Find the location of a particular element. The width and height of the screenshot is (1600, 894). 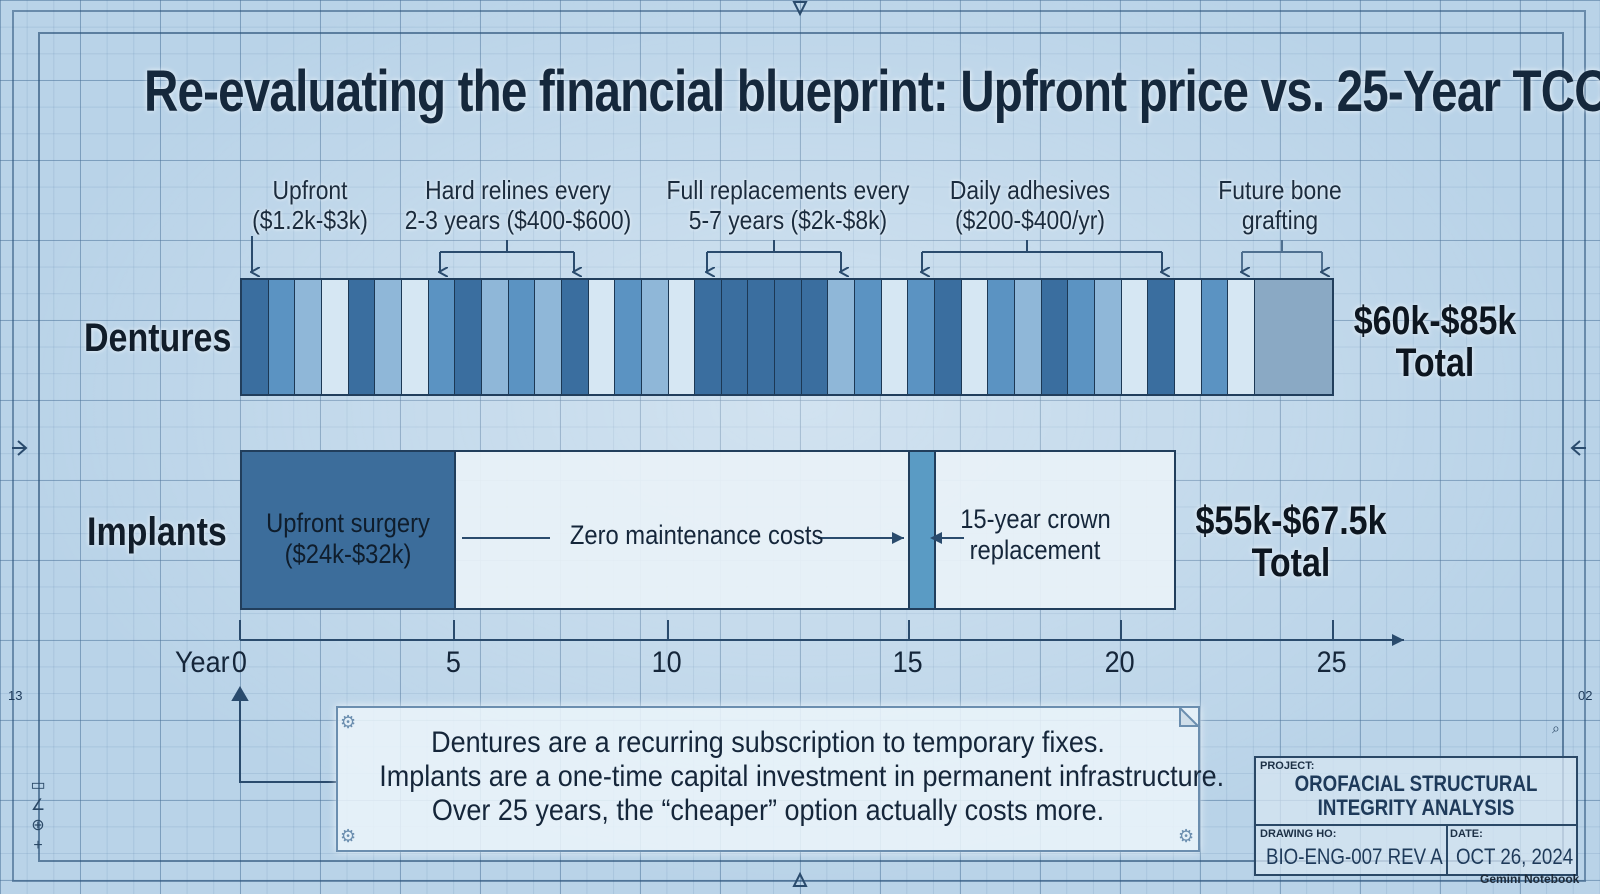

implant-maintenance-segment is located at coordinates (682, 530).